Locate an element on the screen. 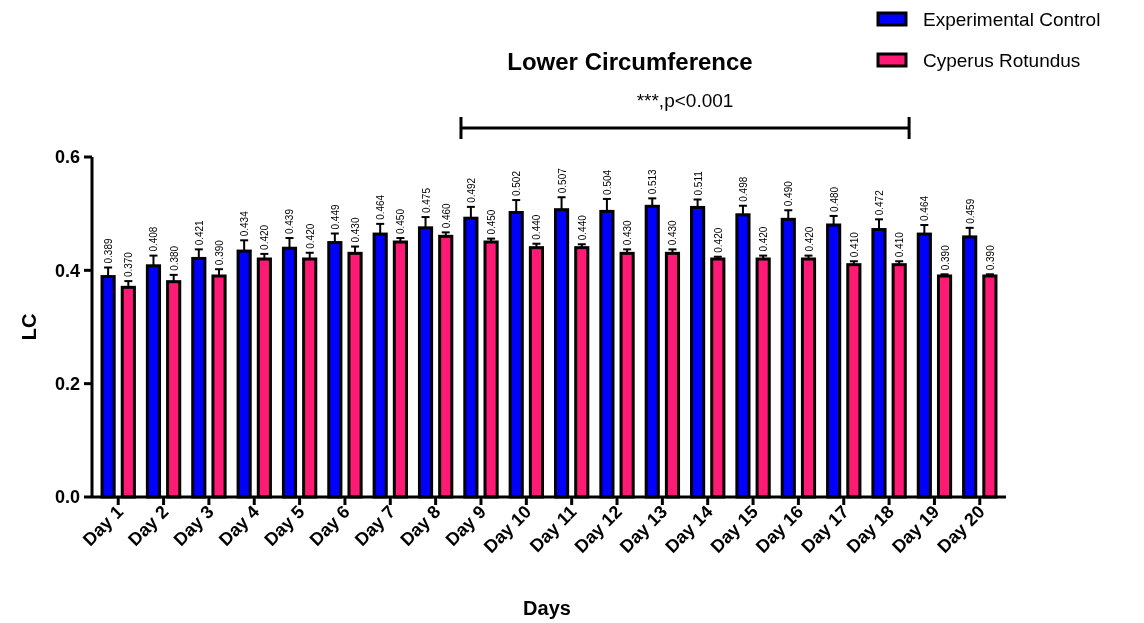 This screenshot has width=1144, height=623. data-label: 0.472 is located at coordinates (879, 202).